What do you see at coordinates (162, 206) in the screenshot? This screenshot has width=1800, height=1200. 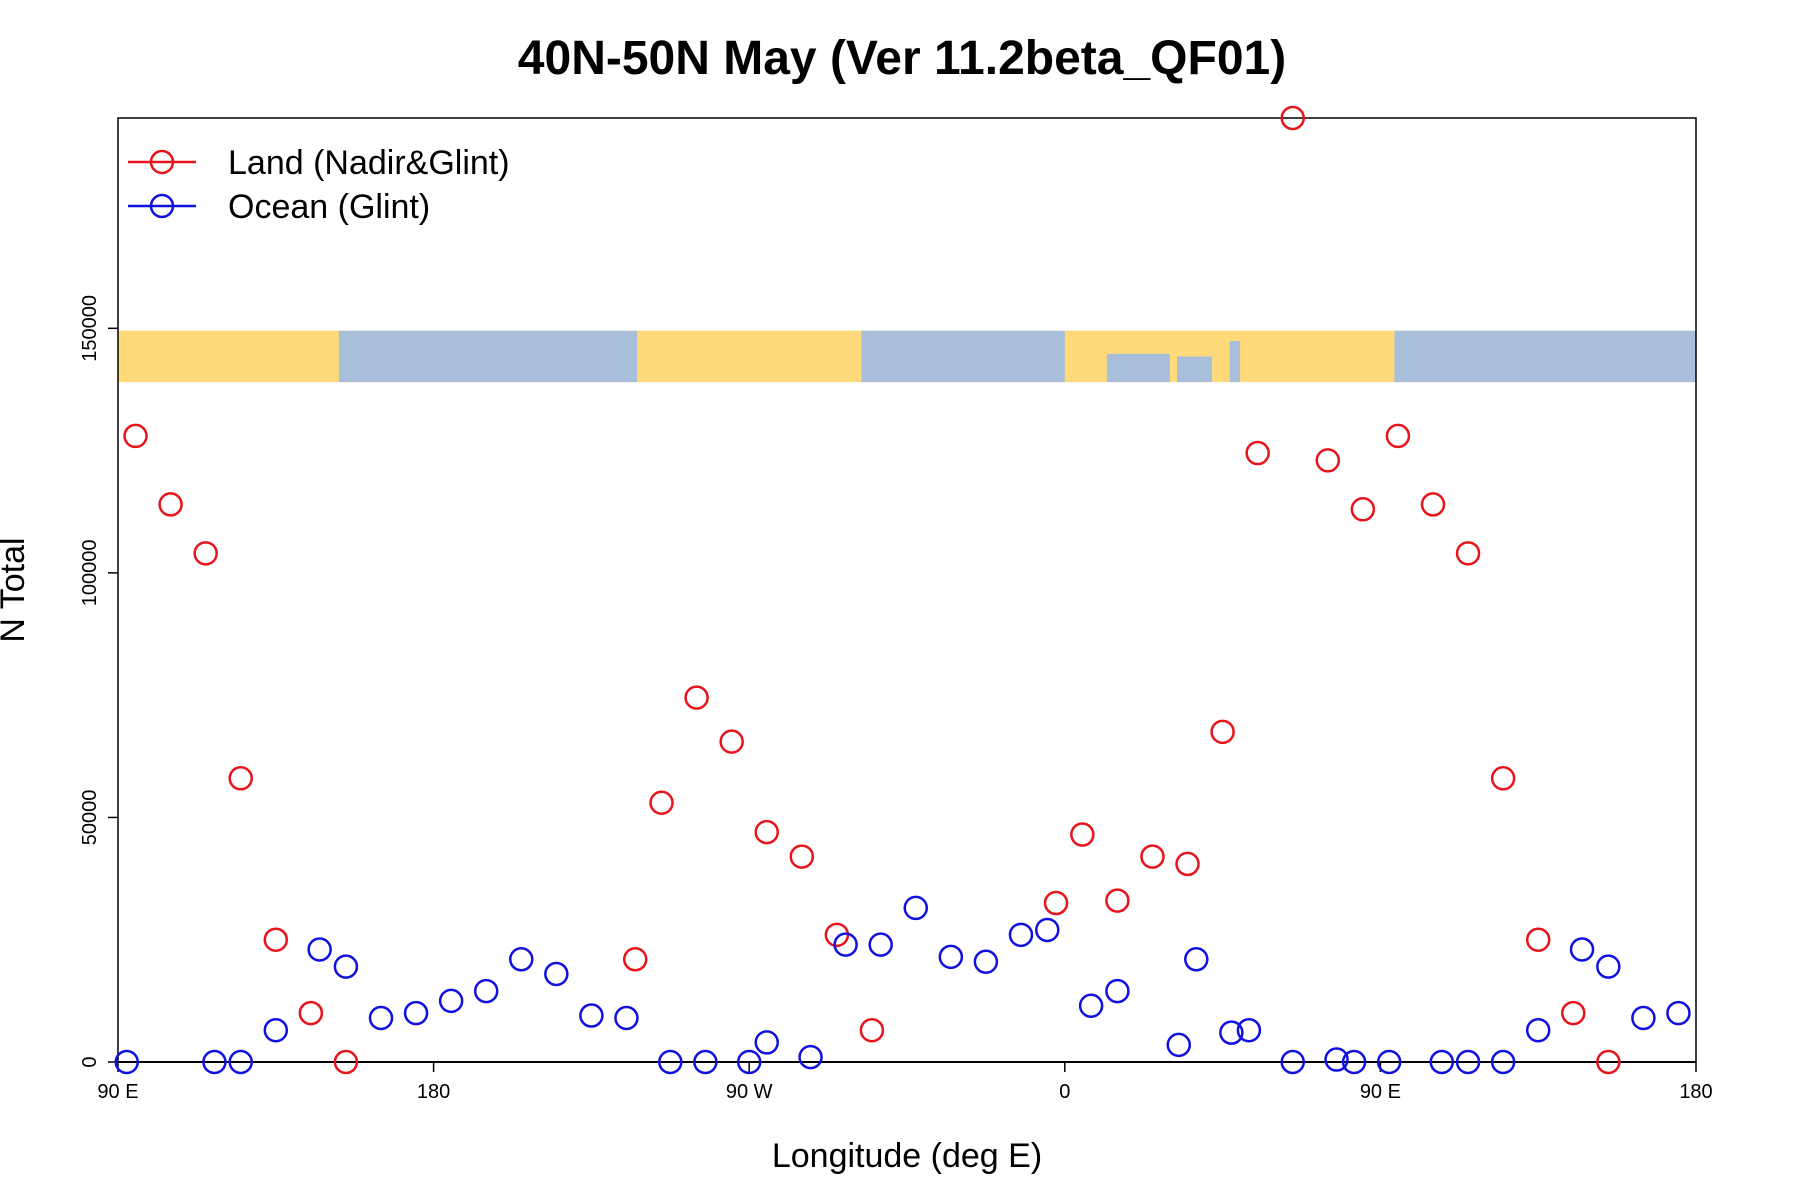 I see `legend-ocean-marker` at bounding box center [162, 206].